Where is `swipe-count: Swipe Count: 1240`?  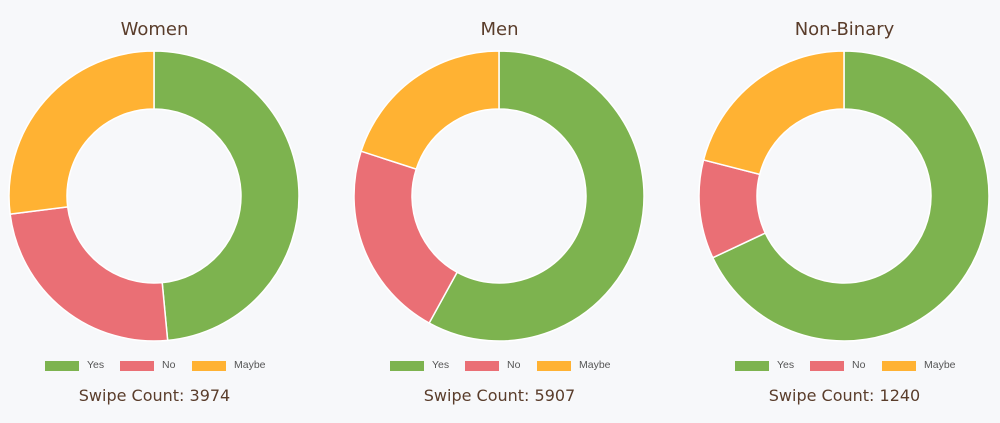
swipe-count: Swipe Count: 1240 is located at coordinates (844, 395).